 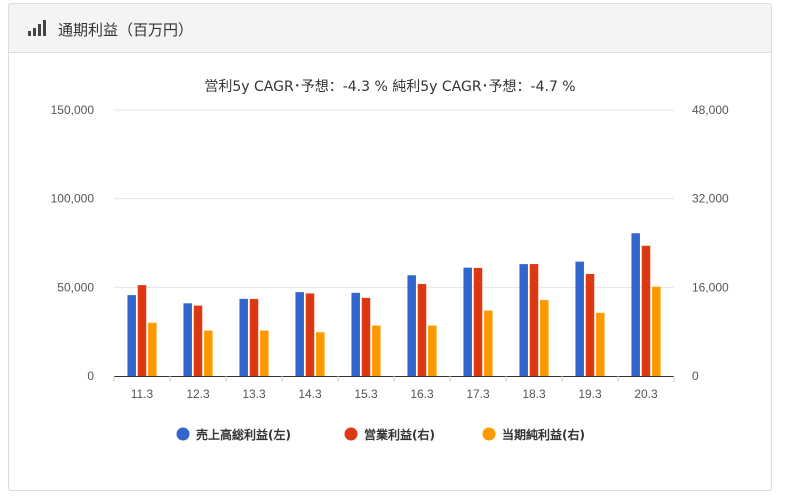 I want to click on panel-title: 通期利益（百万円）, so click(x=126, y=30).